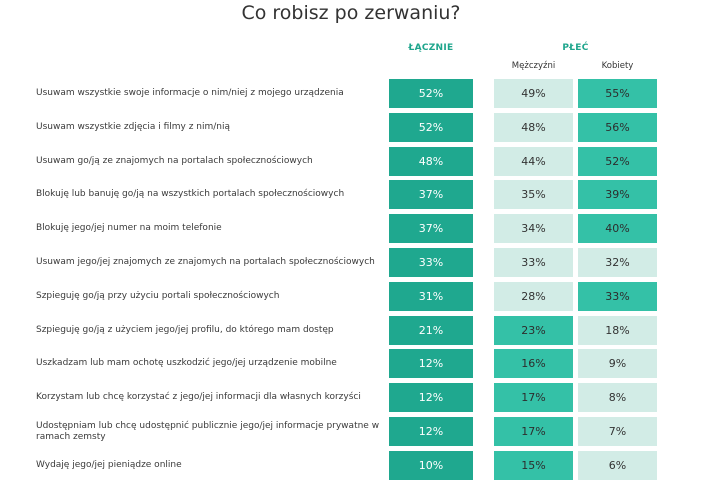 The image size is (702, 488). Describe the element at coordinates (617, 93) in the screenshot. I see `cell-women: 55%` at that location.